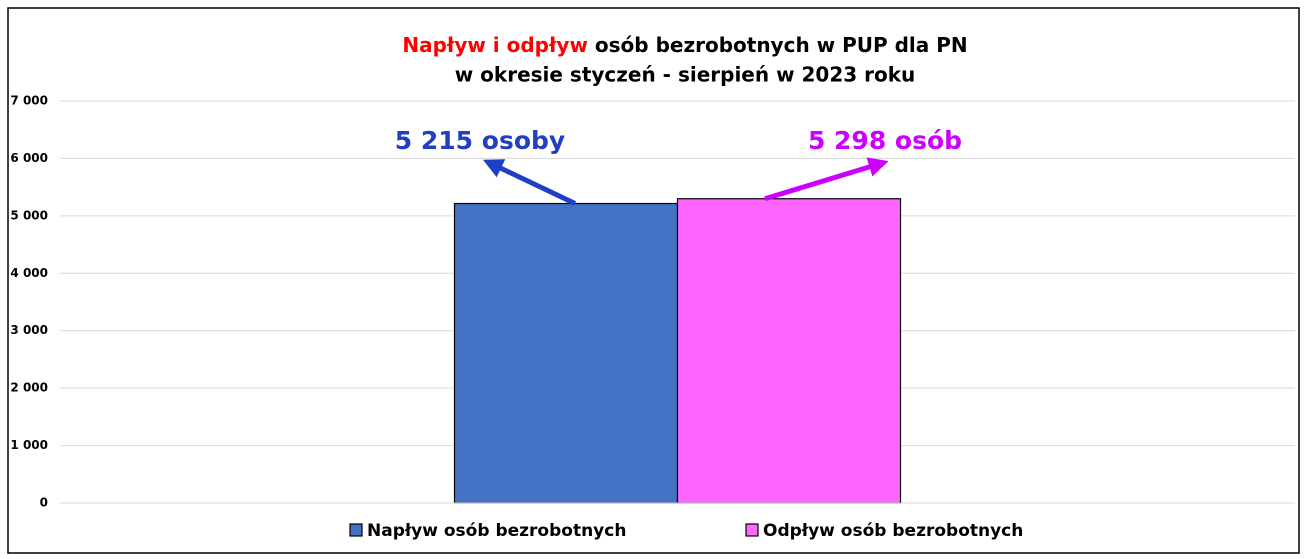 The width and height of the screenshot is (1305, 559). Describe the element at coordinates (496, 531) in the screenshot. I see `legend-label: Napływ osób bezrobotnych` at that location.